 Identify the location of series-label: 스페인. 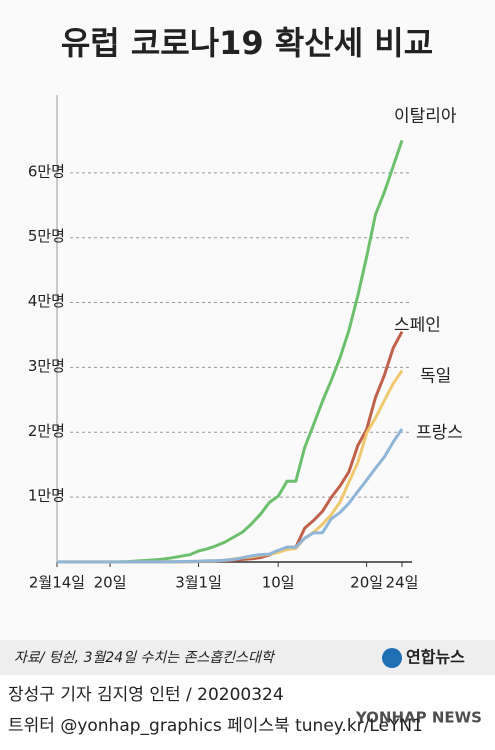
(417, 326).